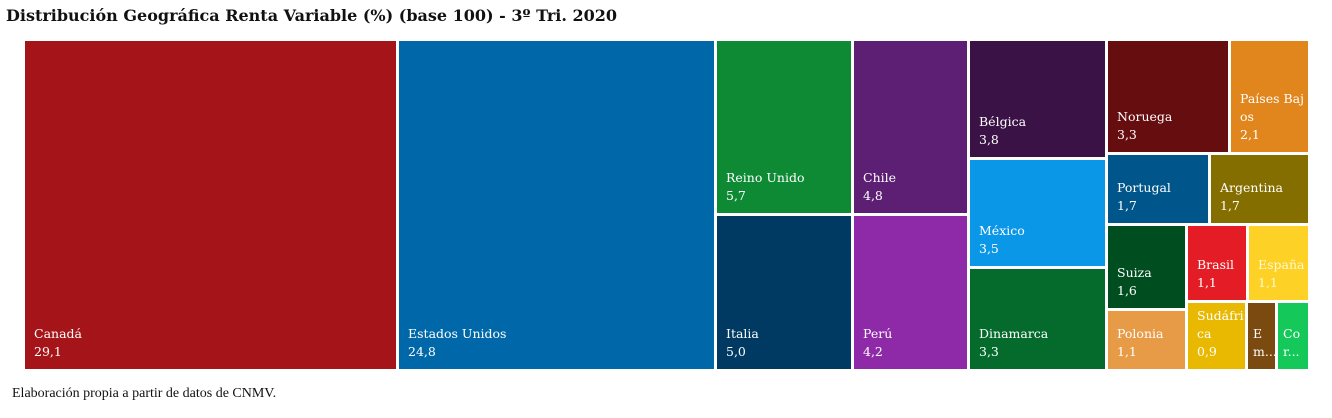 This screenshot has width=1332, height=418. Describe the element at coordinates (1144, 187) in the screenshot. I see `cell-label: Portugal` at that location.